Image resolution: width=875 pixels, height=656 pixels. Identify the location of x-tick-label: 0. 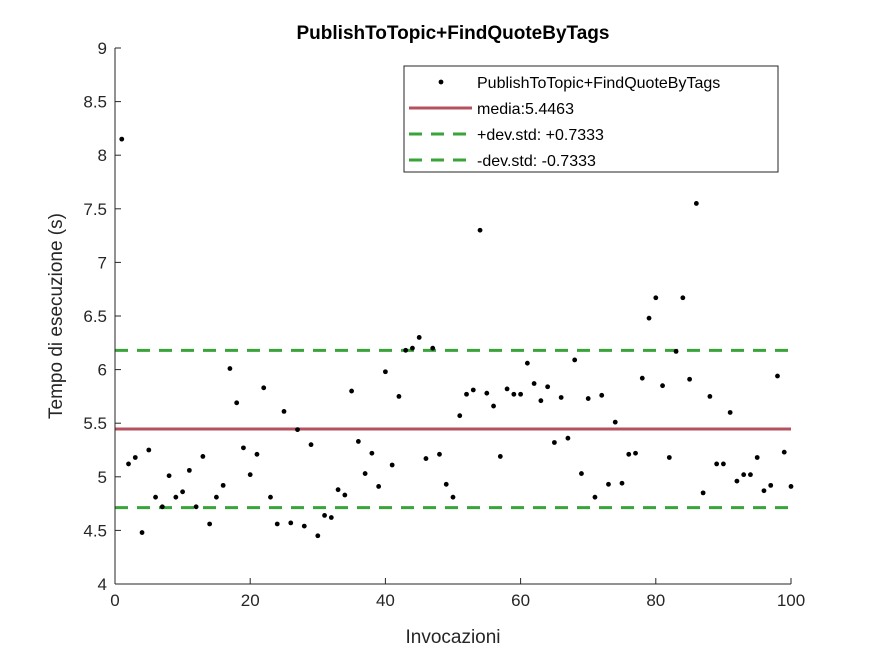
(114, 600).